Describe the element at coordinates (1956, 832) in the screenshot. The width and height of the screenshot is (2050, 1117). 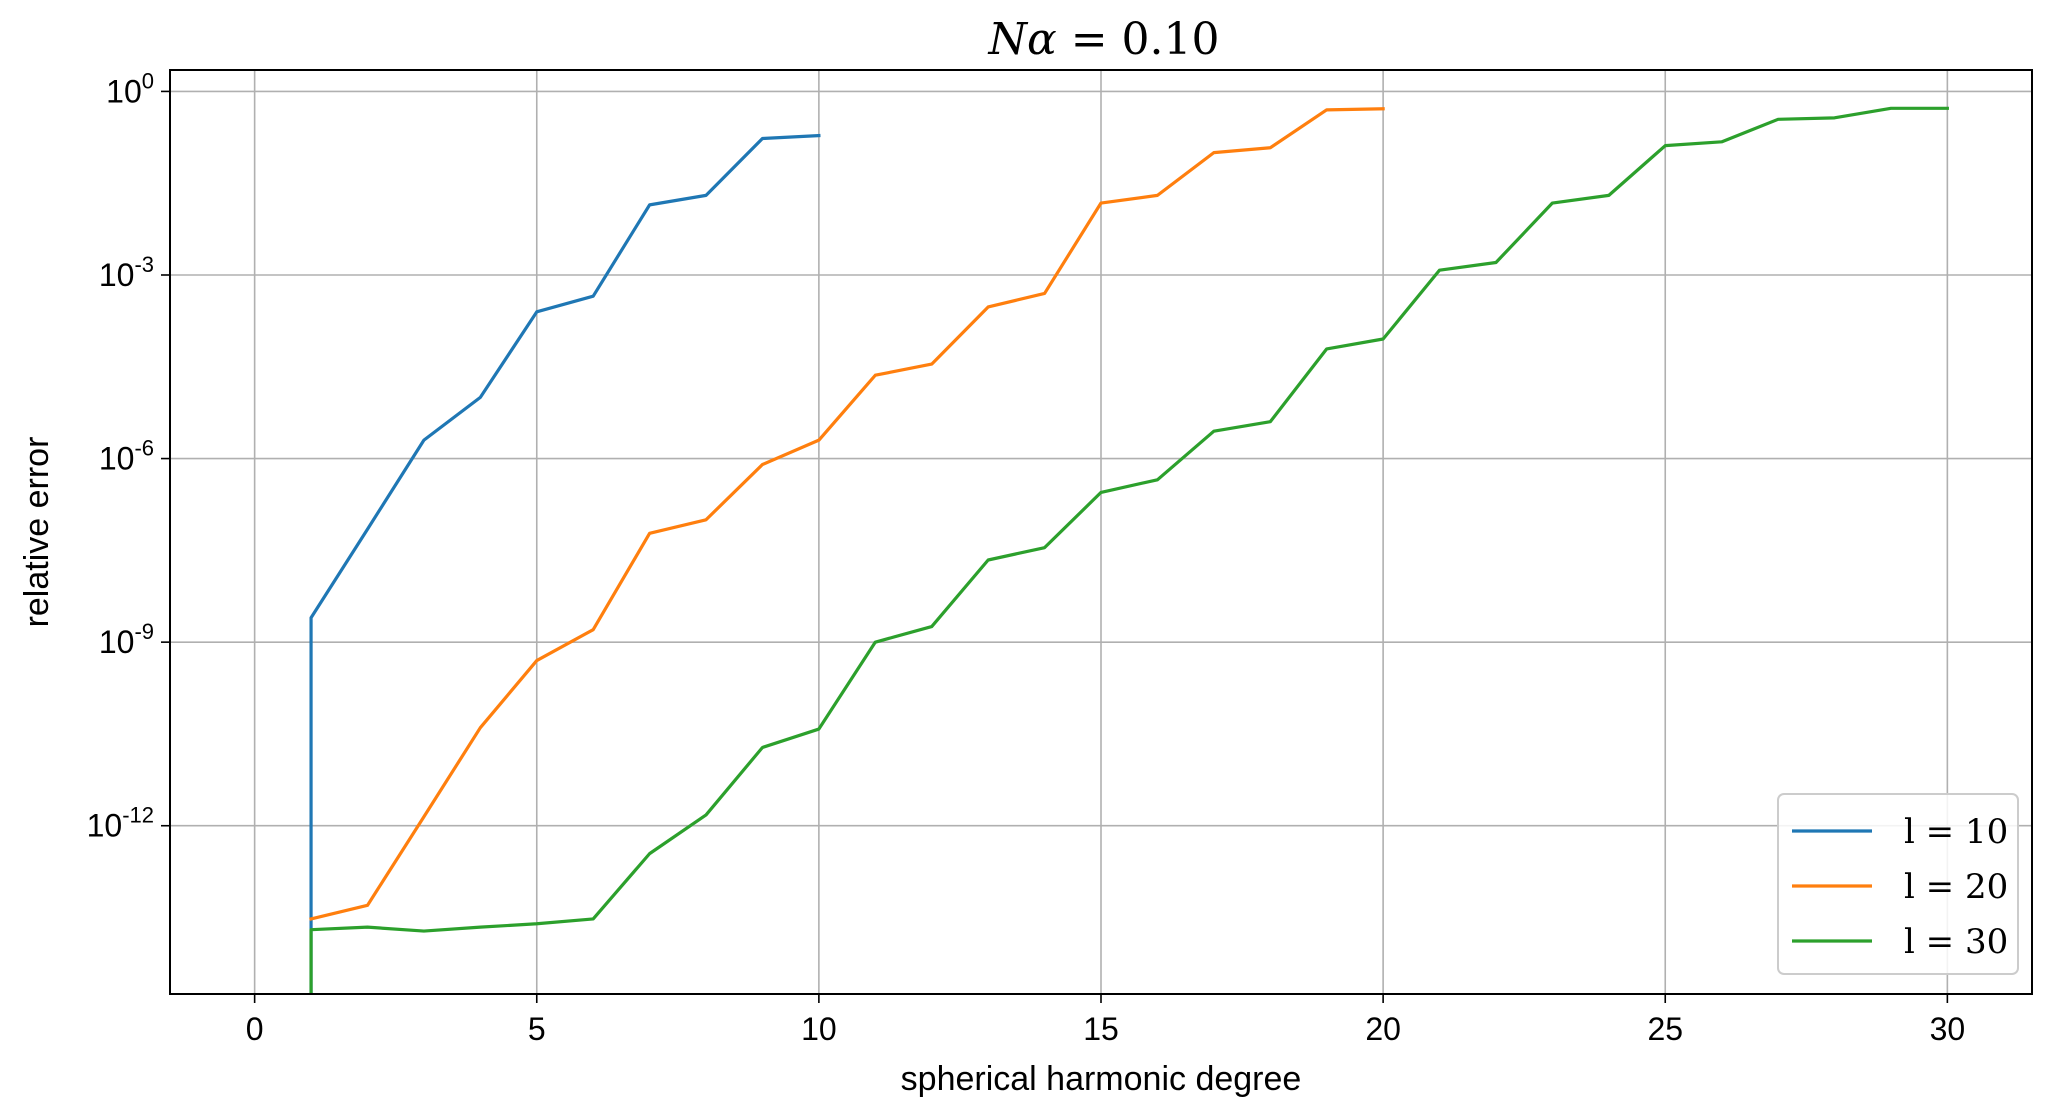
I see `legend-label-1: l = 10` at that location.